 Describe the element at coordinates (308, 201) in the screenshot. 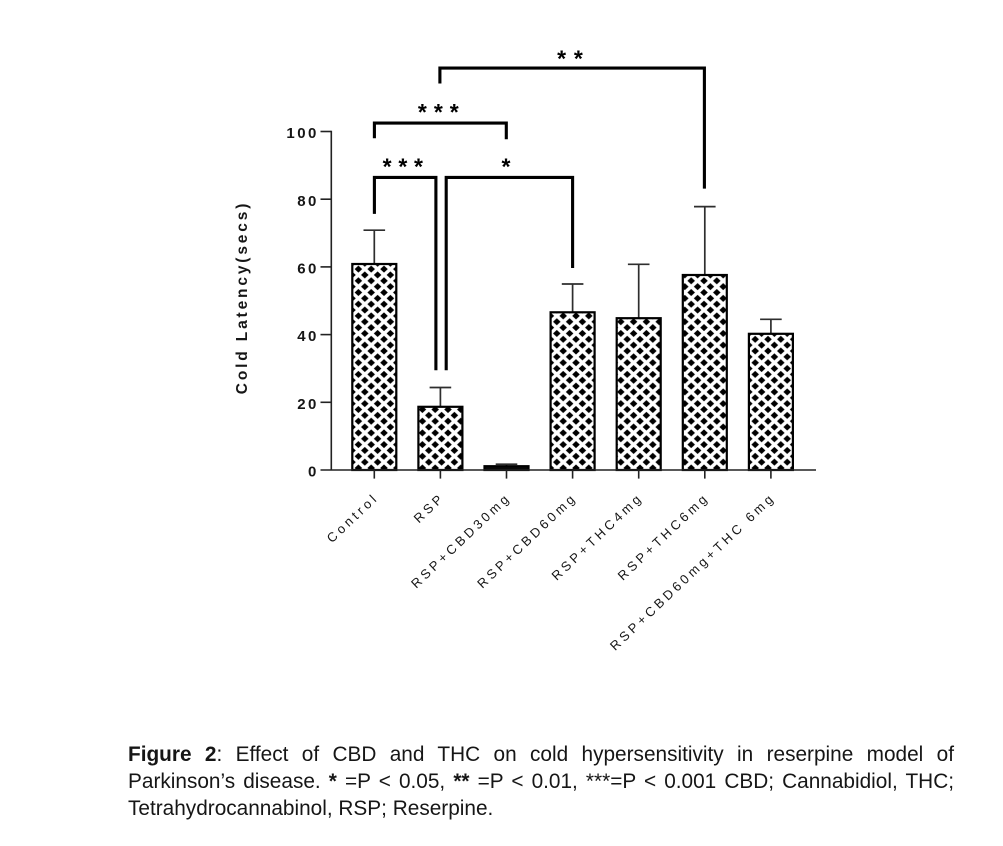

I see `svg-text: 80` at that location.